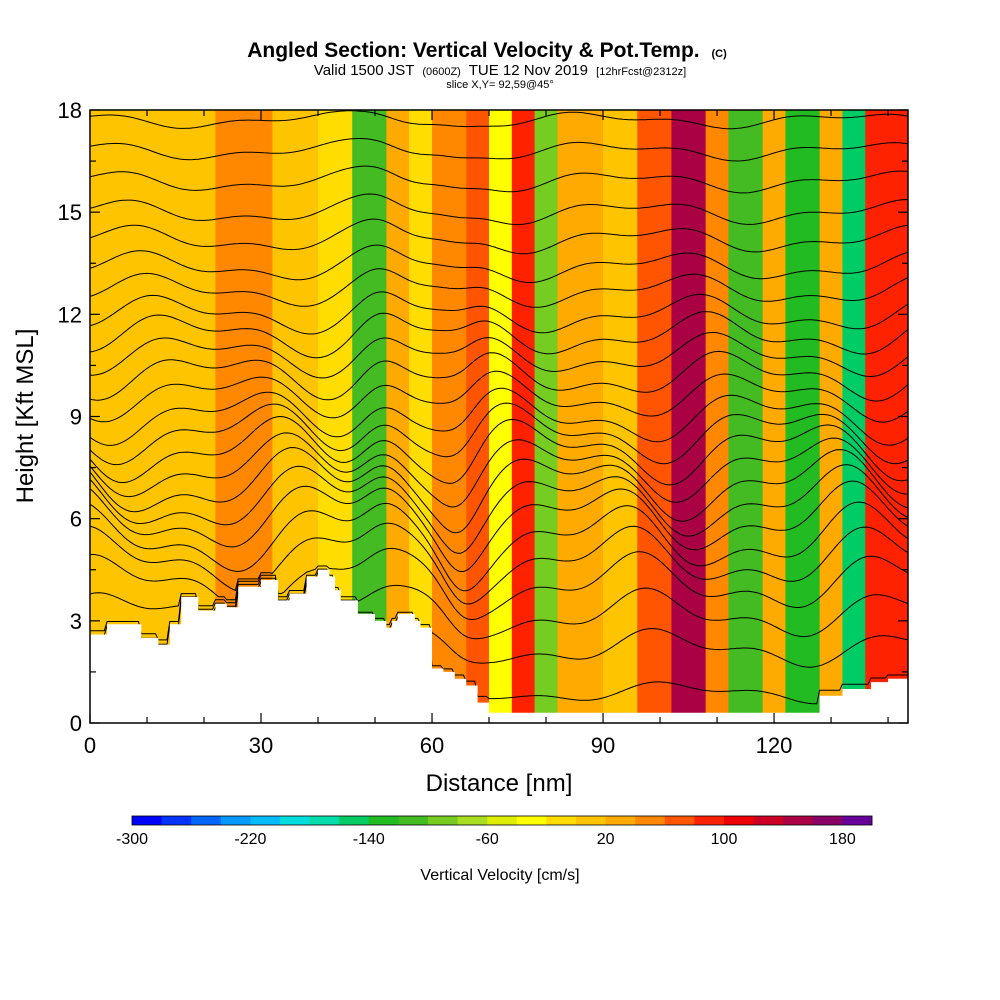  I want to click on colorbar-tick-label: -220, so click(250, 839).